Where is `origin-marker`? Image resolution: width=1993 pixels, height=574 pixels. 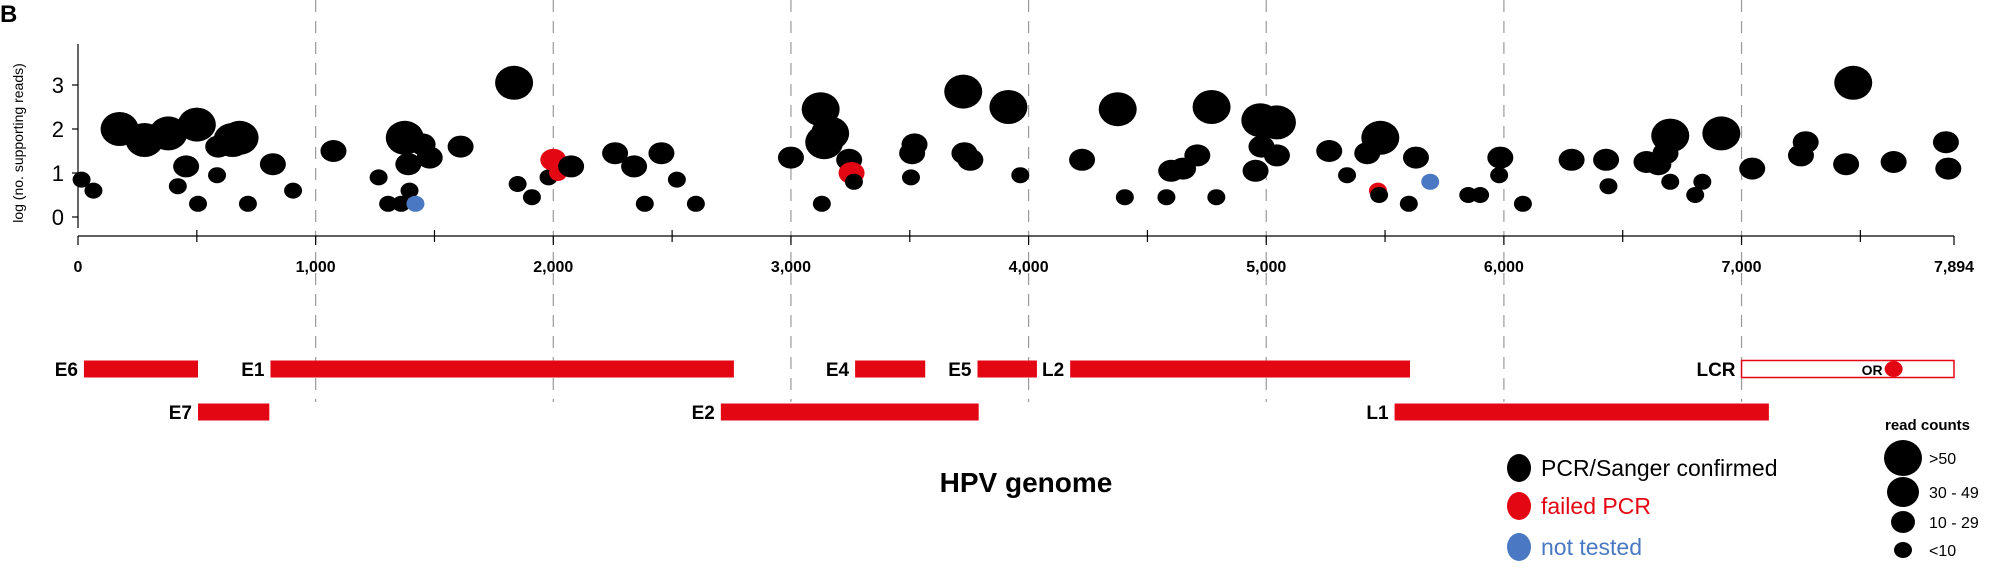 origin-marker is located at coordinates (1893, 369).